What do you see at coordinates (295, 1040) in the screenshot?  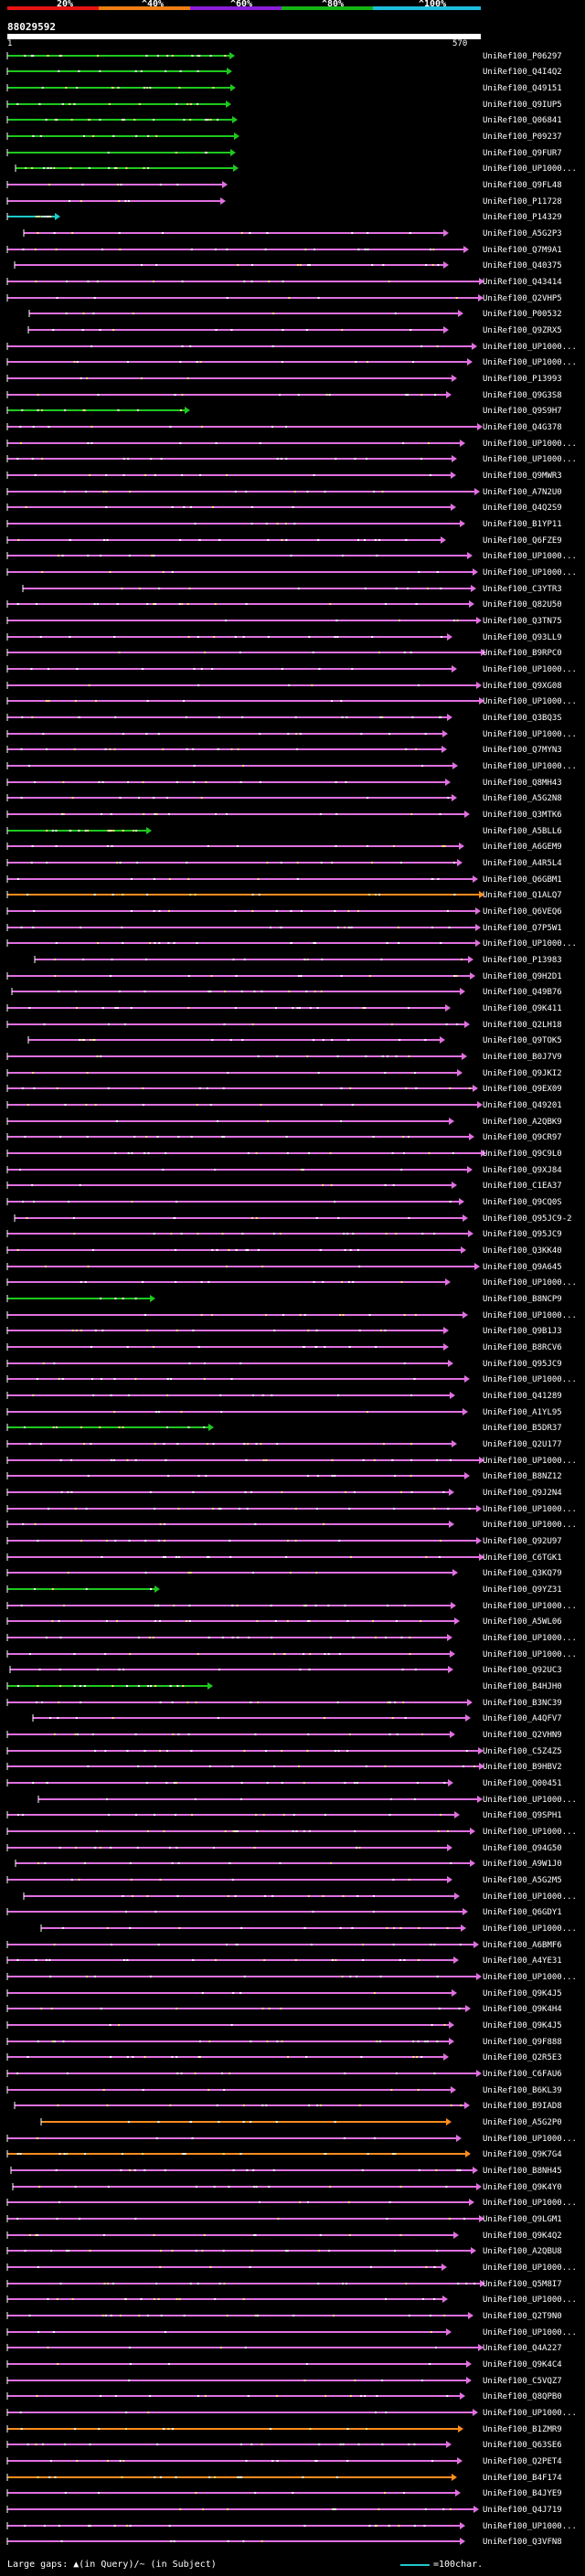 I see `hit-row: UniRef100_Q9TOK5` at bounding box center [295, 1040].